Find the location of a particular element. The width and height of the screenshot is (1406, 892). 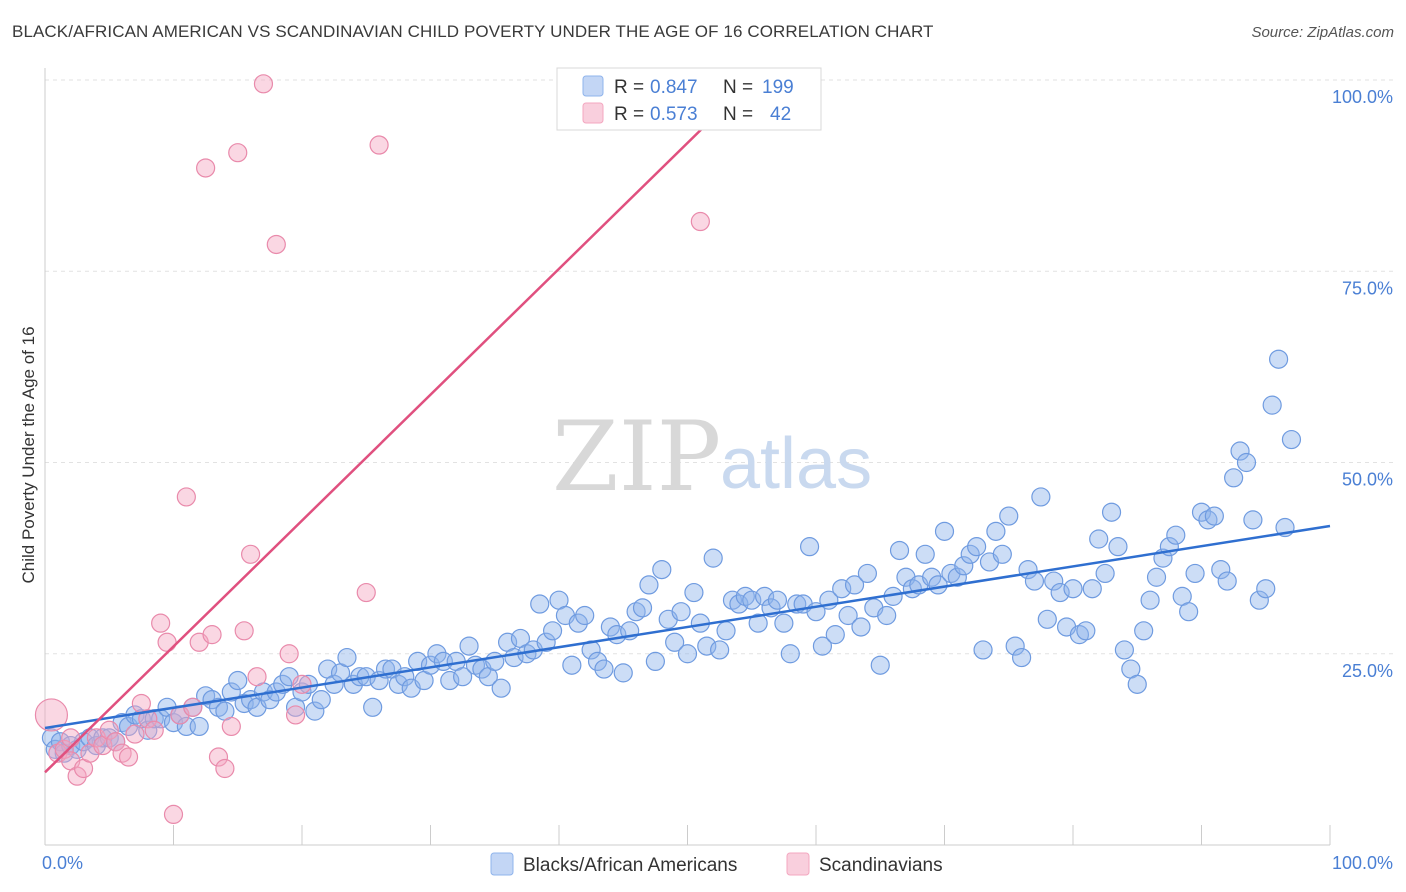

y-tick-labels: 25.0% 50.0% 75.0% 100.0% is located at coordinates (1362, 384).